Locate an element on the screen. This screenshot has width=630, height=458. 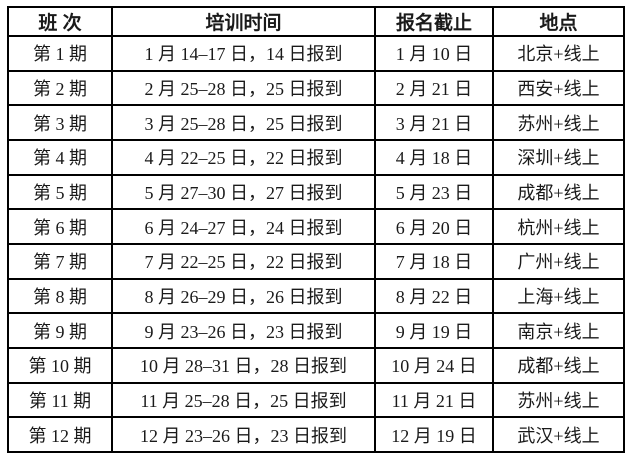
cell-deadline: 11 月 21 日 is located at coordinates (434, 400).